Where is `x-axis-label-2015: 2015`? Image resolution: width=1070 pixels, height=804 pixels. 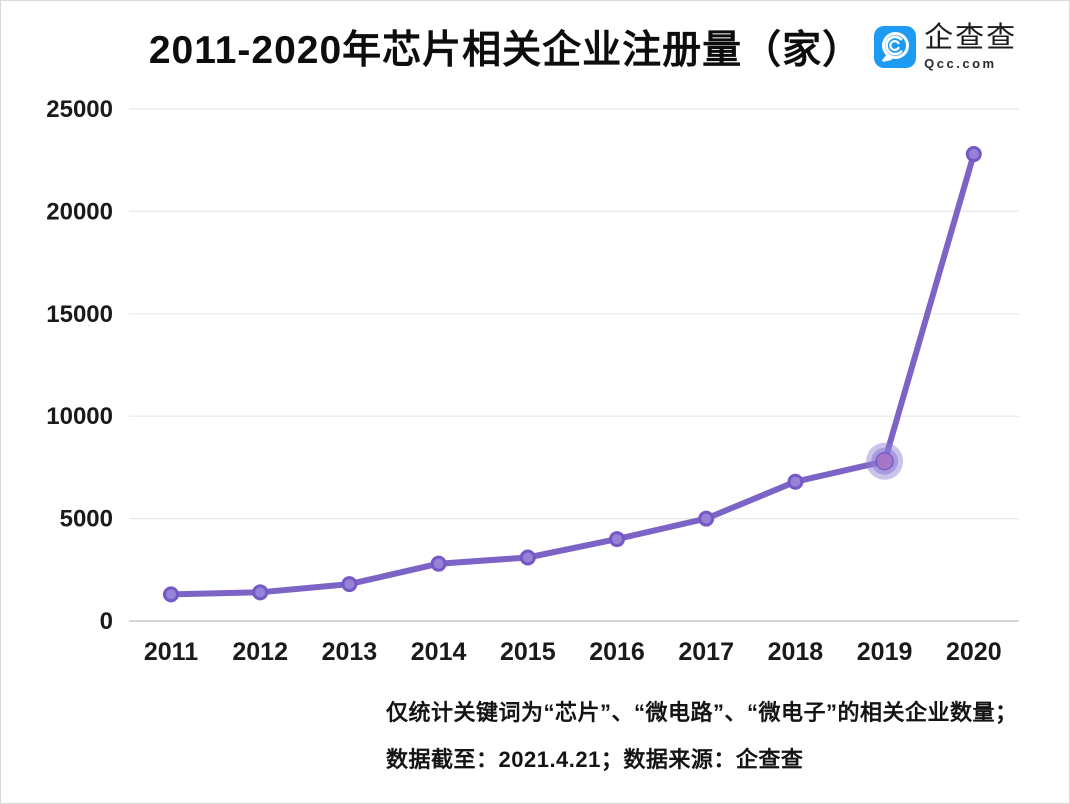
x-axis-label-2015: 2015 is located at coordinates (528, 652).